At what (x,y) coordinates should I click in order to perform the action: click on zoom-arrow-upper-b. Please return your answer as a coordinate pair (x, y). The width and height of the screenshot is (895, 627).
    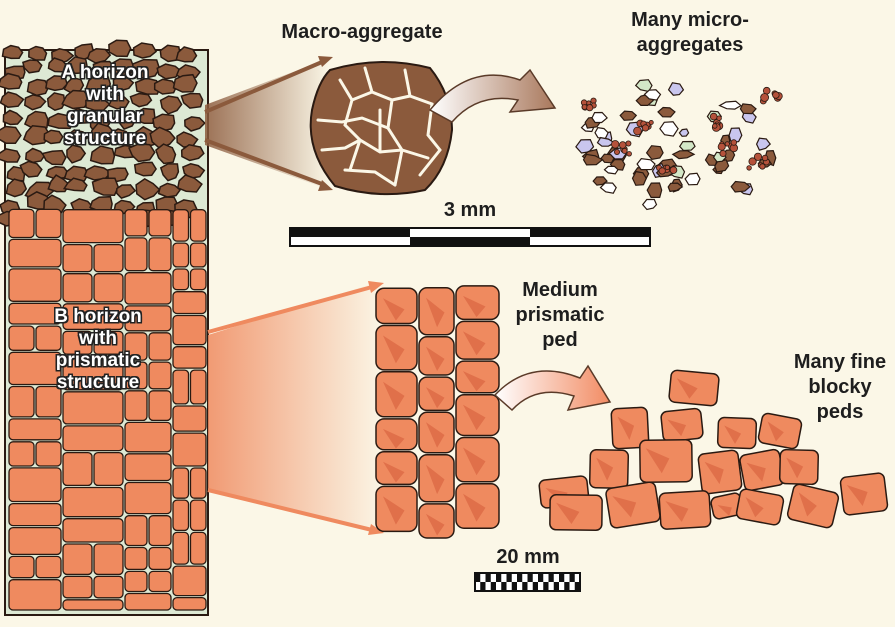
    Looking at the image, I should click on (290, 309).